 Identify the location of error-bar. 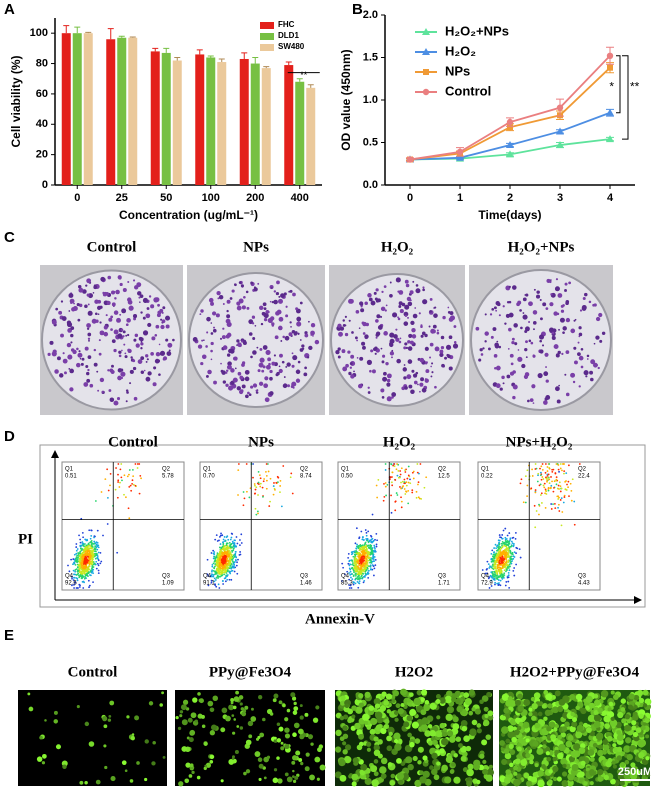
(299, 80).